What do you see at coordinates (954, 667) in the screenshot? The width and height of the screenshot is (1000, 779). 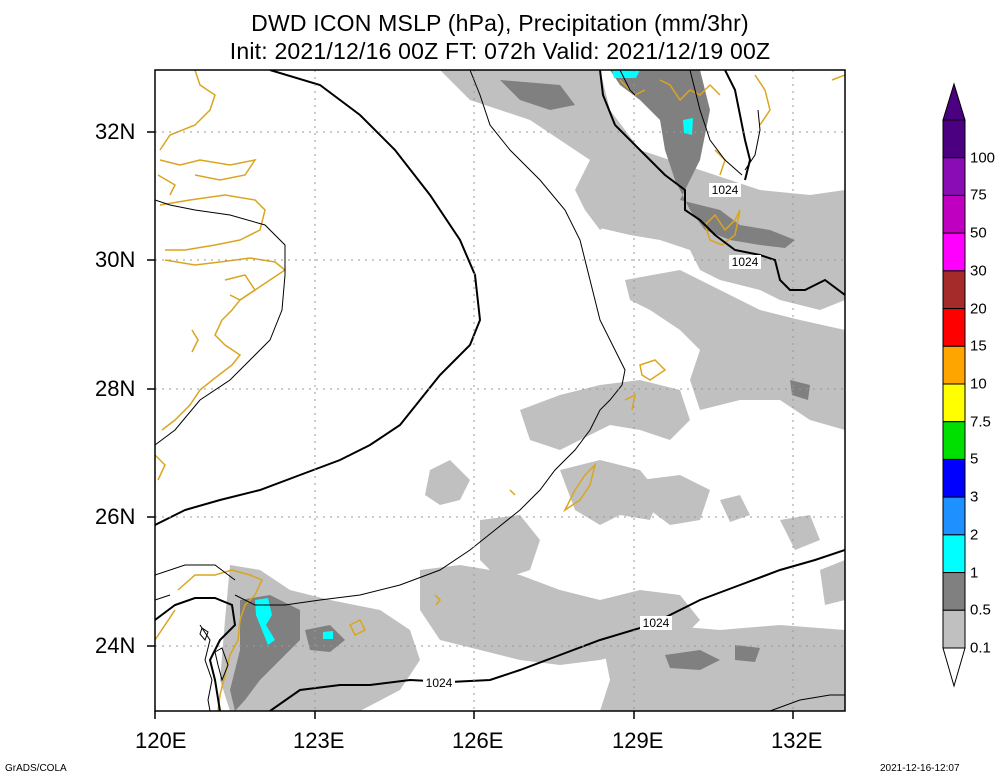 I see `colorbar-bottom-triangle` at bounding box center [954, 667].